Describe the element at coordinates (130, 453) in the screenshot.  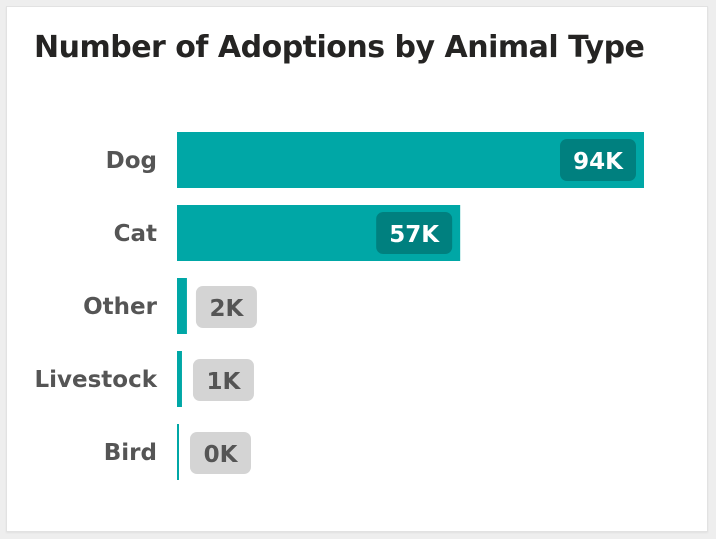
I see `category-label: Bird` at that location.